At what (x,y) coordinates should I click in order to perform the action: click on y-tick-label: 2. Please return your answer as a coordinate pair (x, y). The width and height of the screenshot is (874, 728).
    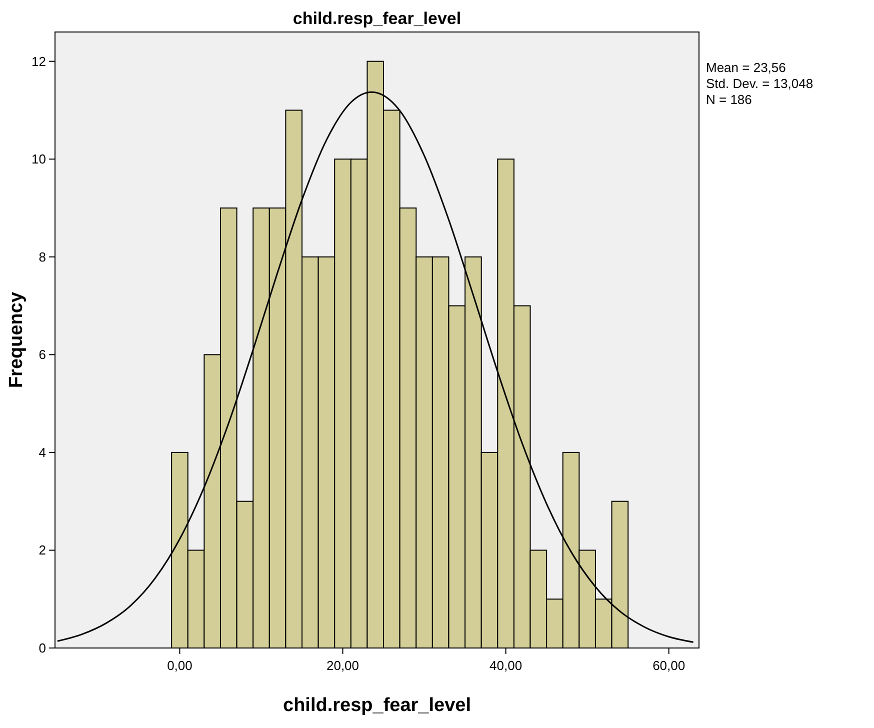
    Looking at the image, I should click on (42, 550).